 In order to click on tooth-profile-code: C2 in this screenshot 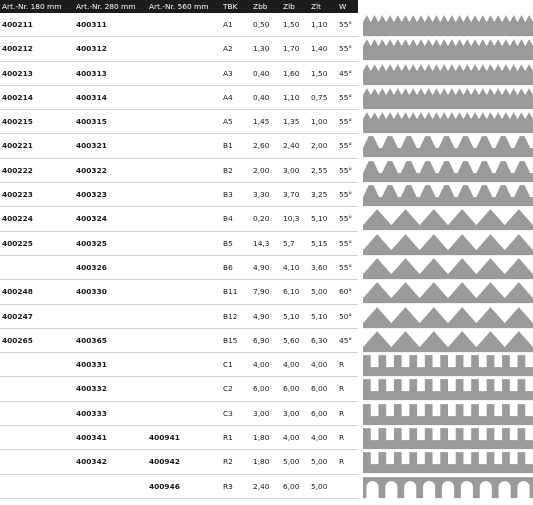, I will do `click(228, 389)`.